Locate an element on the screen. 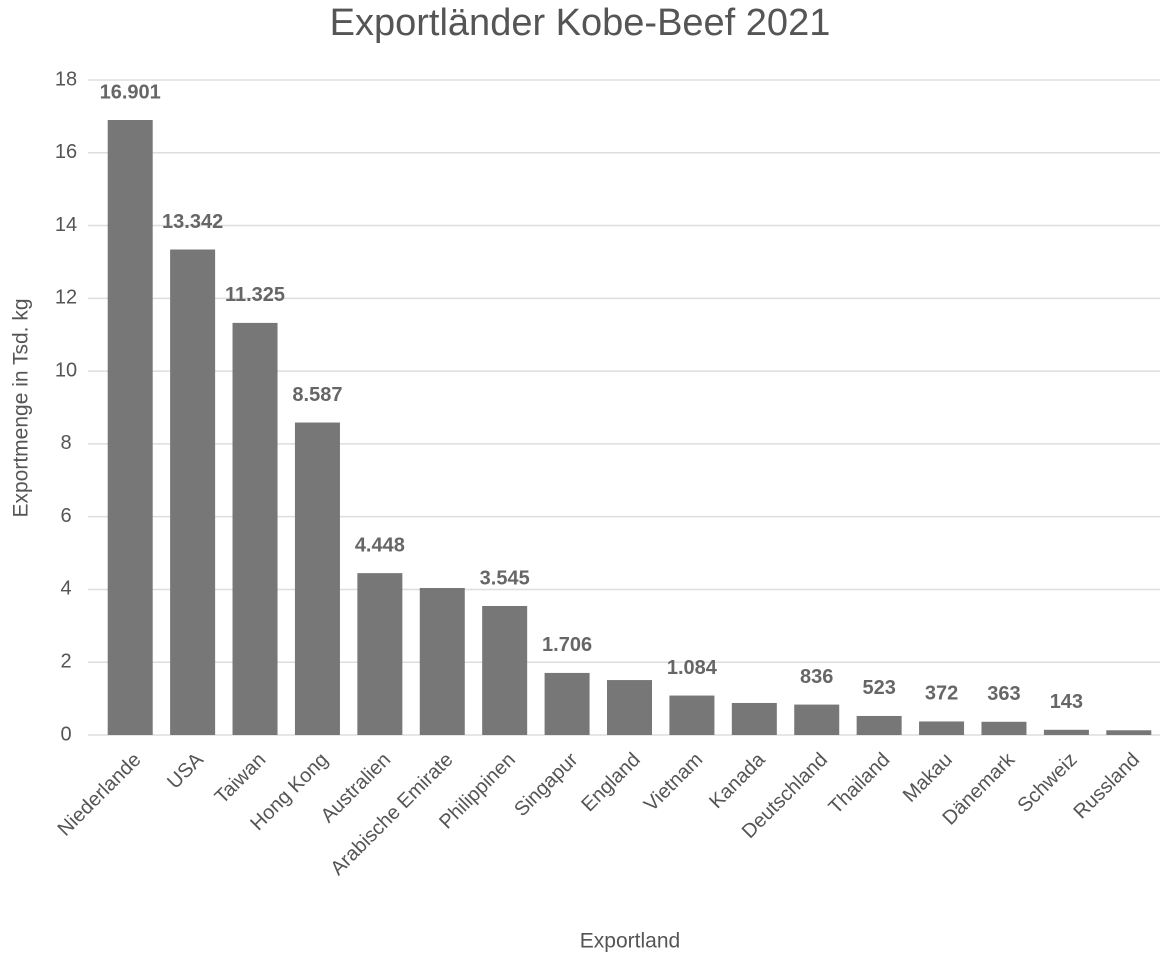 This screenshot has height=966, width=1160. y-tick-label: 10 is located at coordinates (66, 370).